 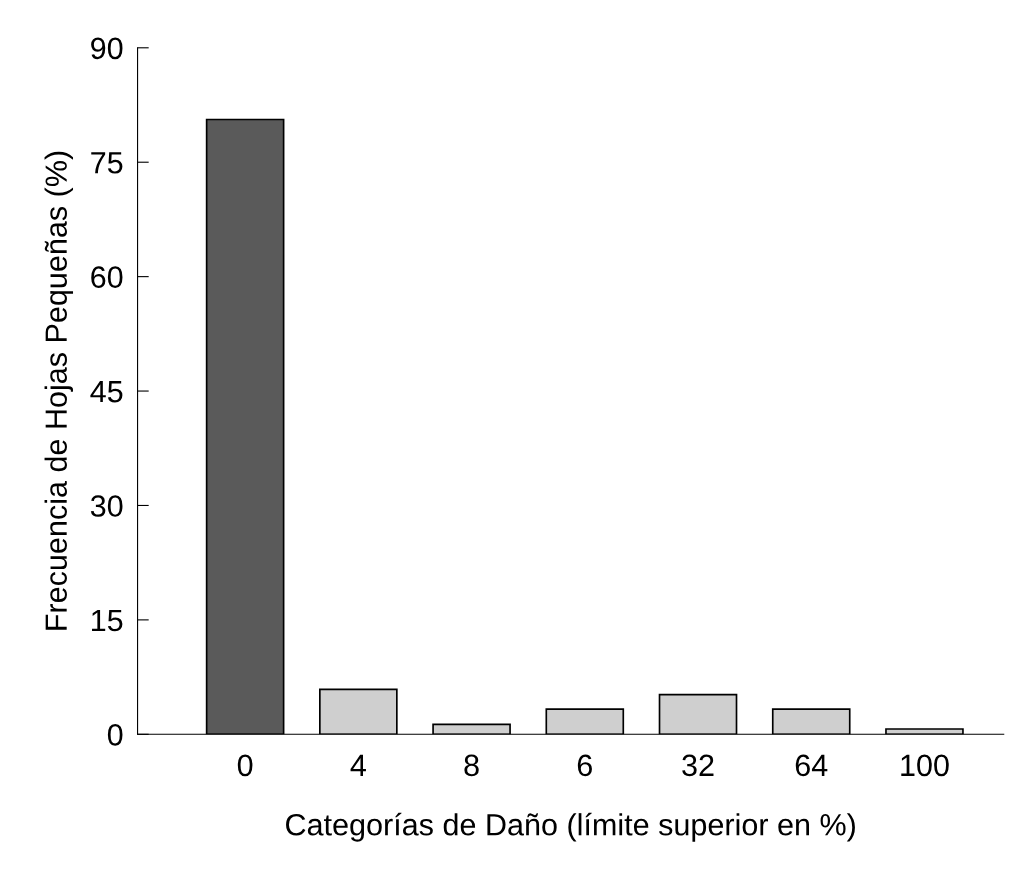 What do you see at coordinates (358, 765) in the screenshot?
I see `x-tick-label: 4` at bounding box center [358, 765].